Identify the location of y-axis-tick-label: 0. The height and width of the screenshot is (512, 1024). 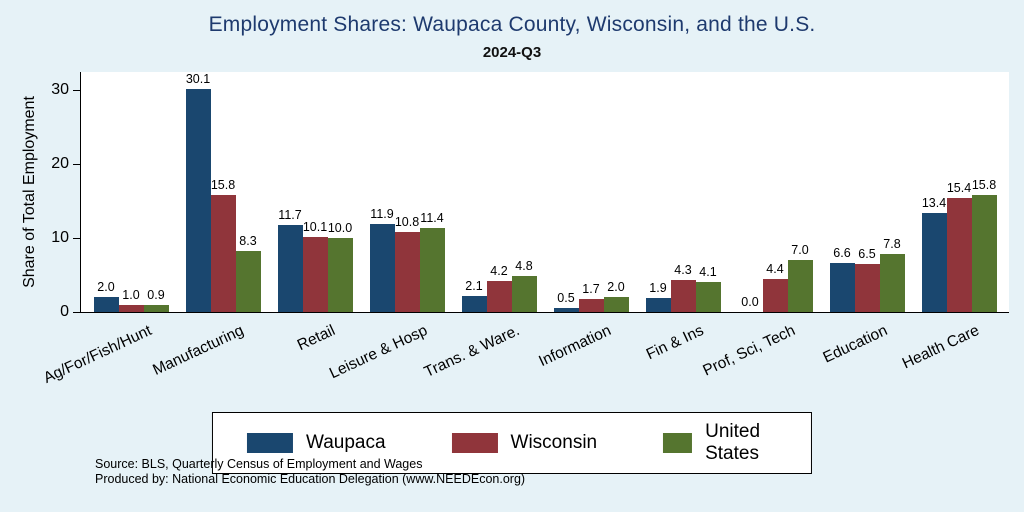
(64, 311).